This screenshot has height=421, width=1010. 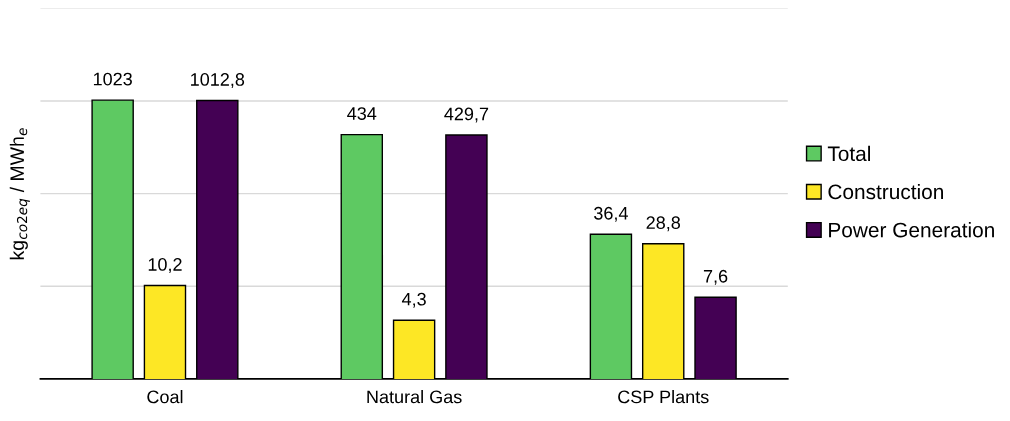 What do you see at coordinates (19, 194) in the screenshot?
I see `y-axis-title: kg$_{co2eq}$ / MWh$_{e}$` at bounding box center [19, 194].